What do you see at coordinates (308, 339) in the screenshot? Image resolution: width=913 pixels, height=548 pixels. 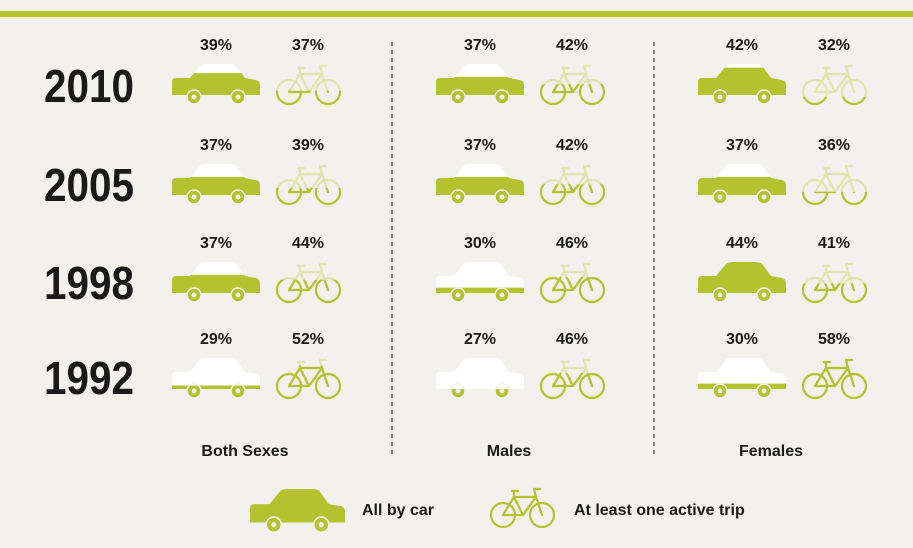 I see `value-label: 52%` at bounding box center [308, 339].